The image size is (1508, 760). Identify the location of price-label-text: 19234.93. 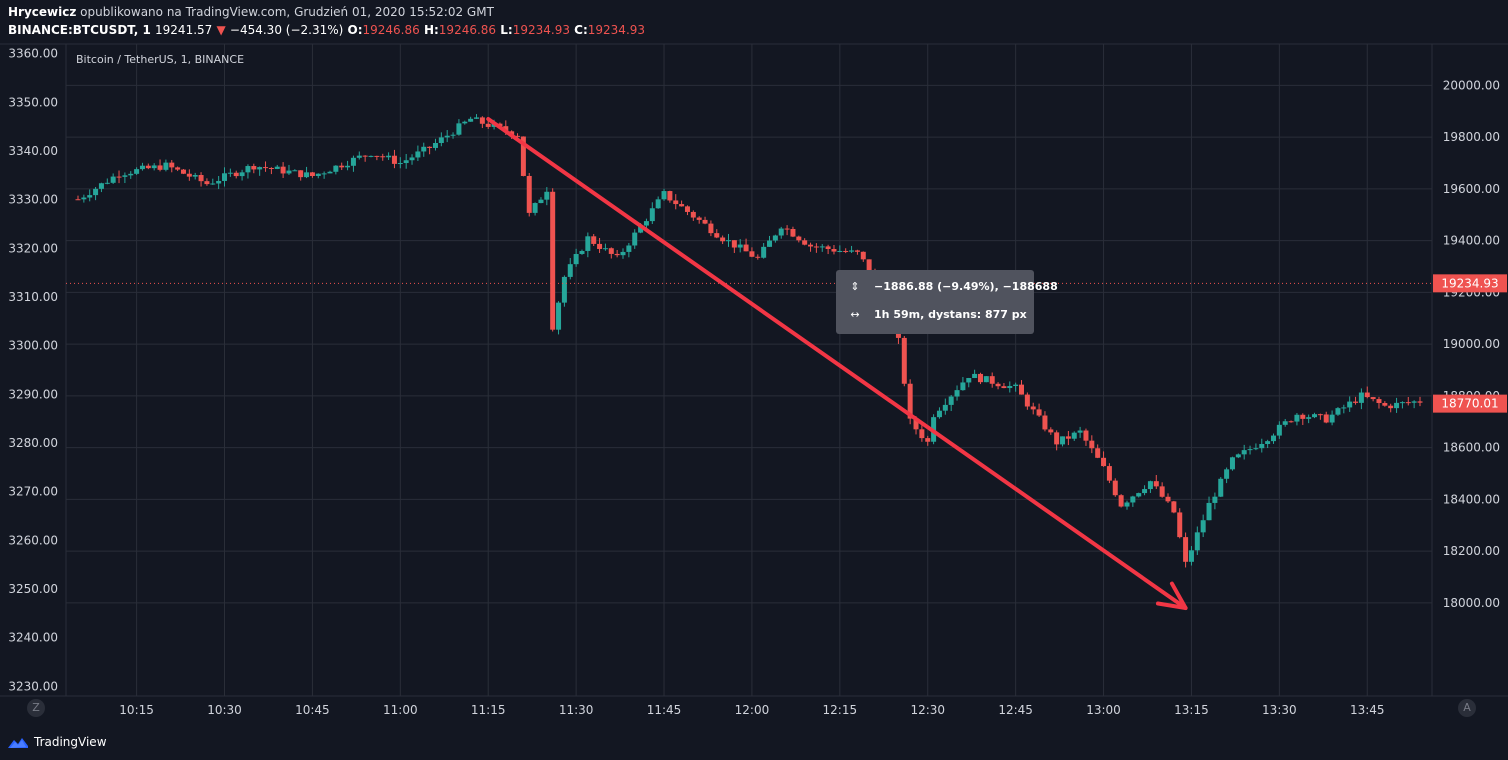
(1469, 283).